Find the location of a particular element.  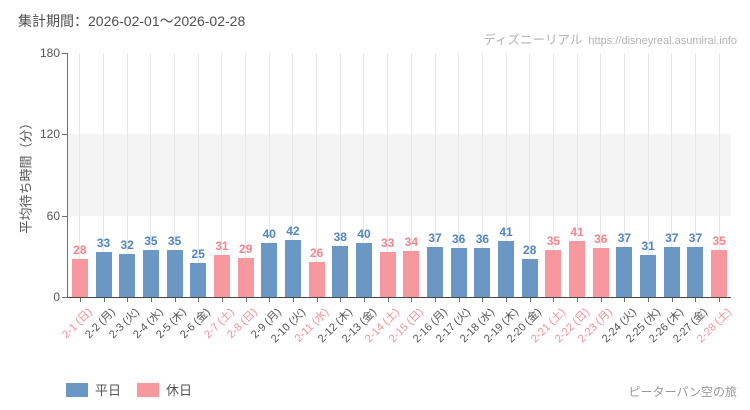

bar-value-label: 38 is located at coordinates (340, 236).